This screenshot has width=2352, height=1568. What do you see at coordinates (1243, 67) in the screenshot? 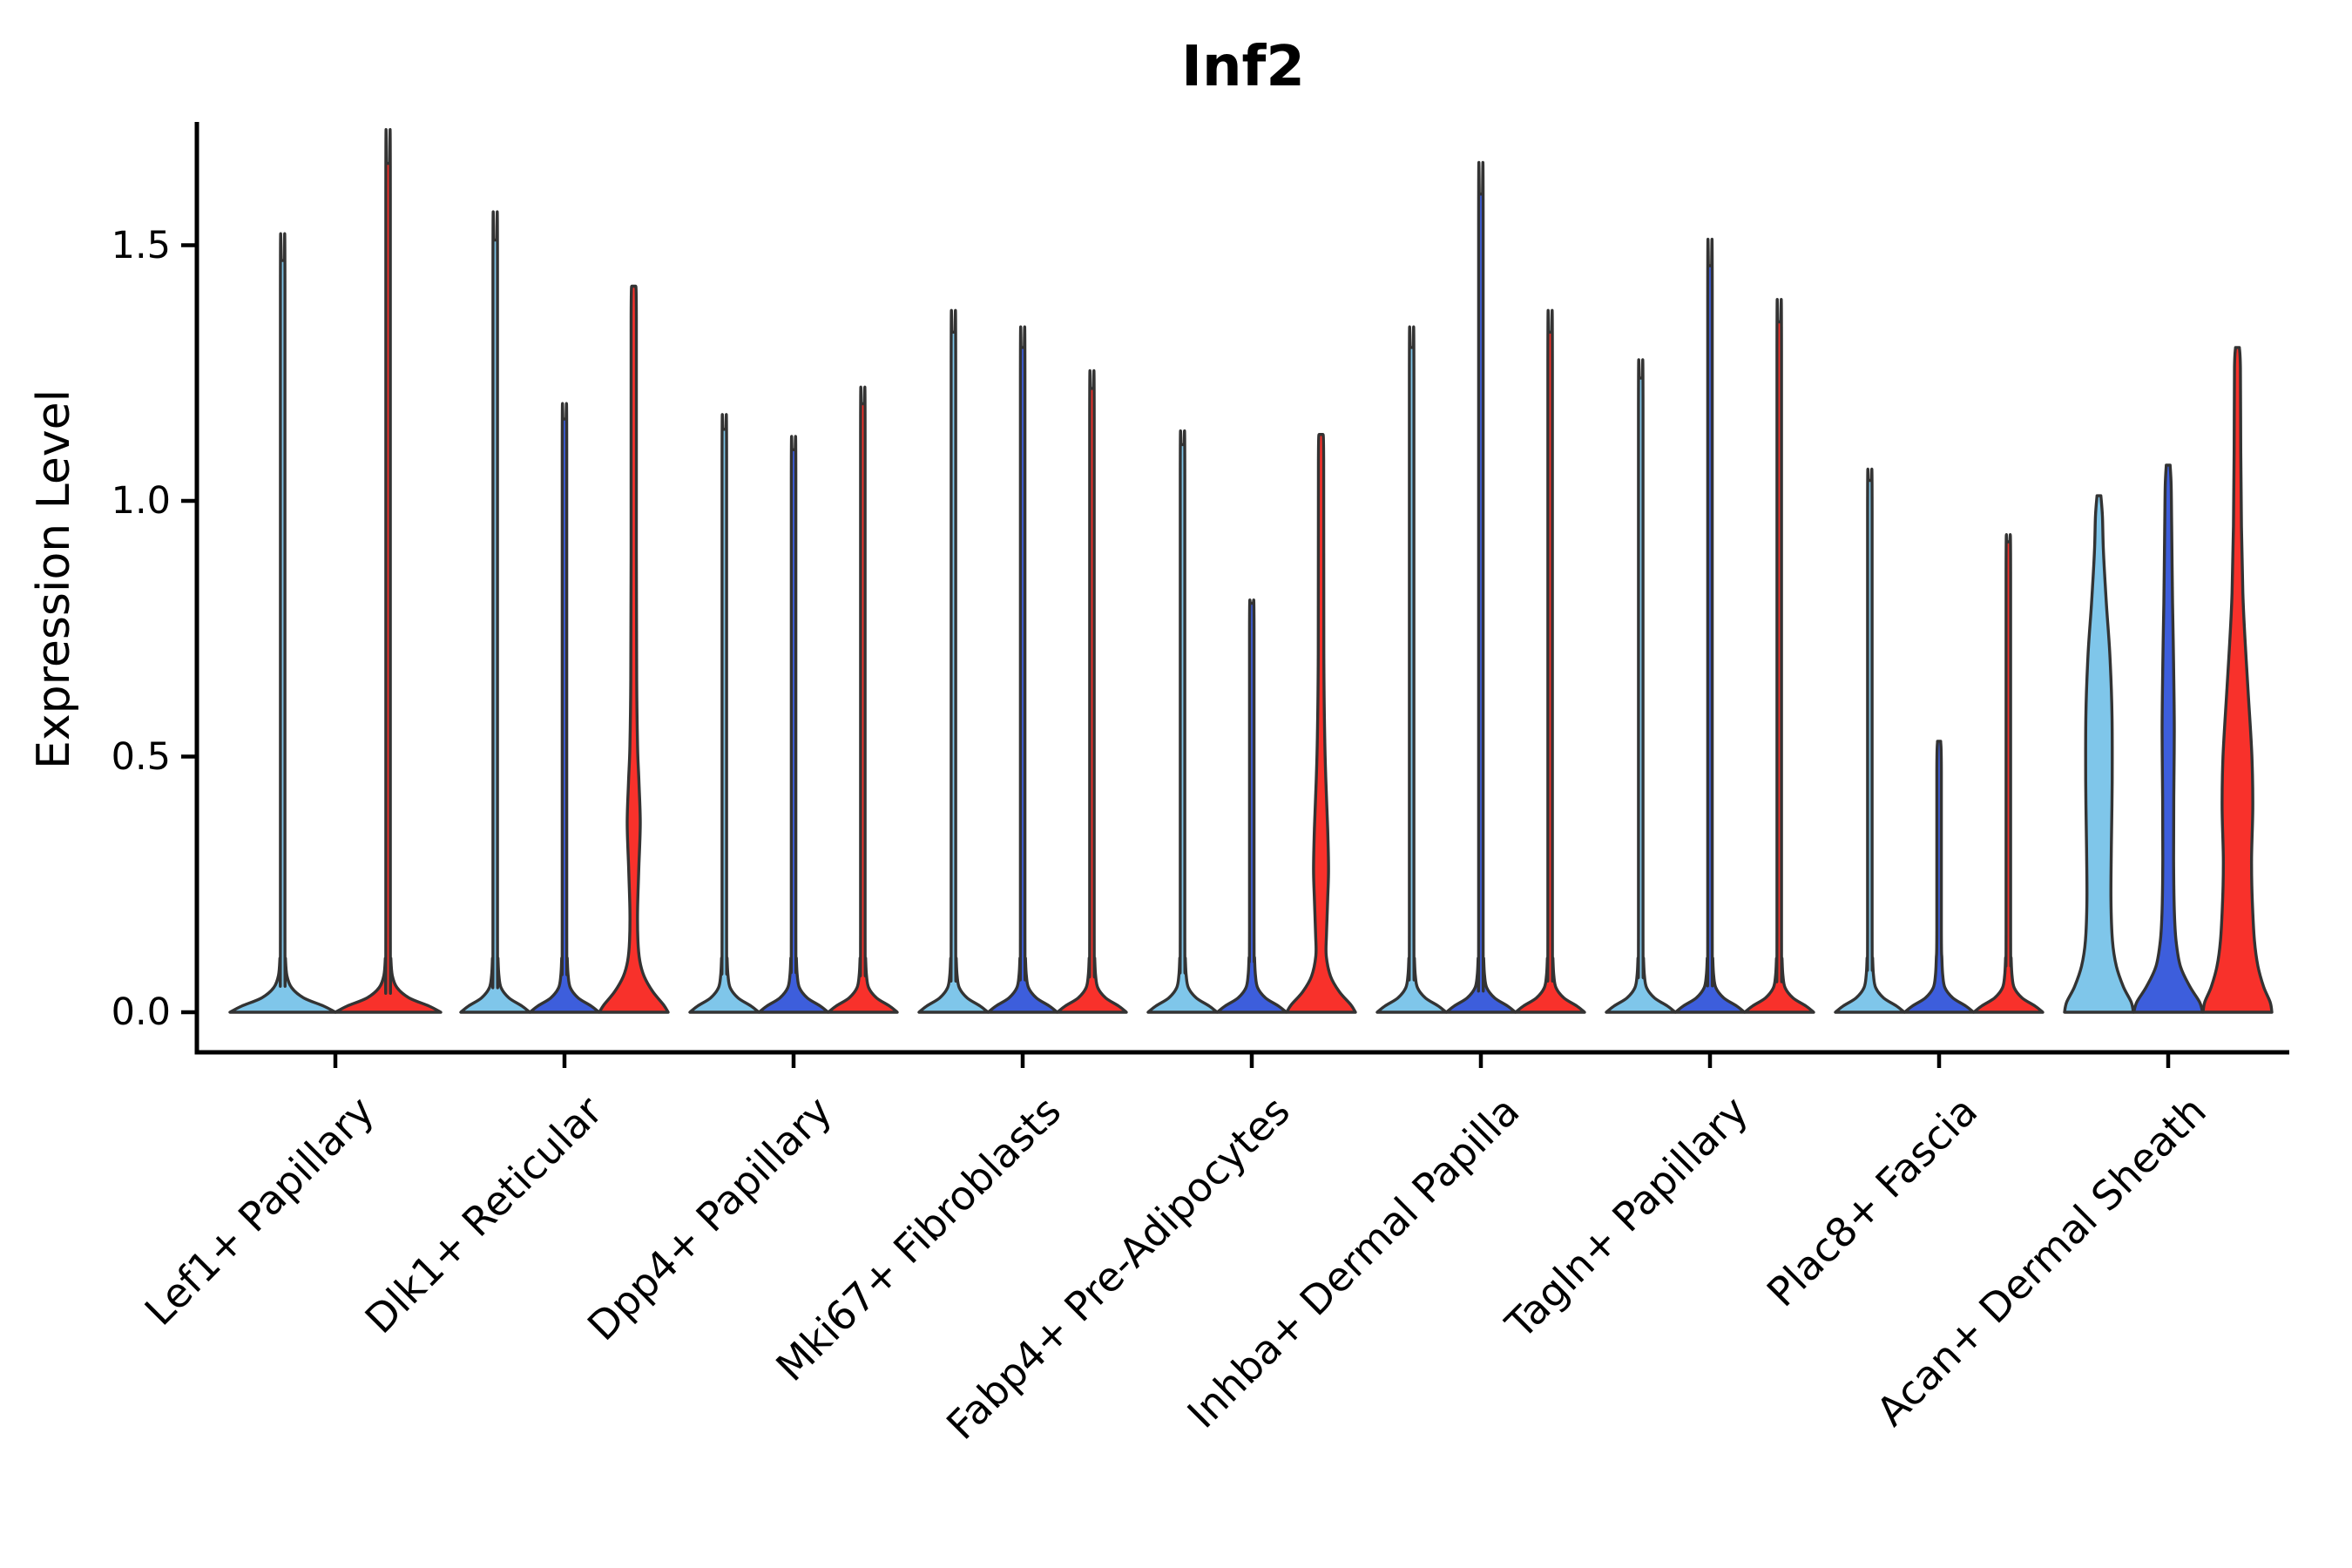
I see `chart-title: Inf2` at bounding box center [1243, 67].